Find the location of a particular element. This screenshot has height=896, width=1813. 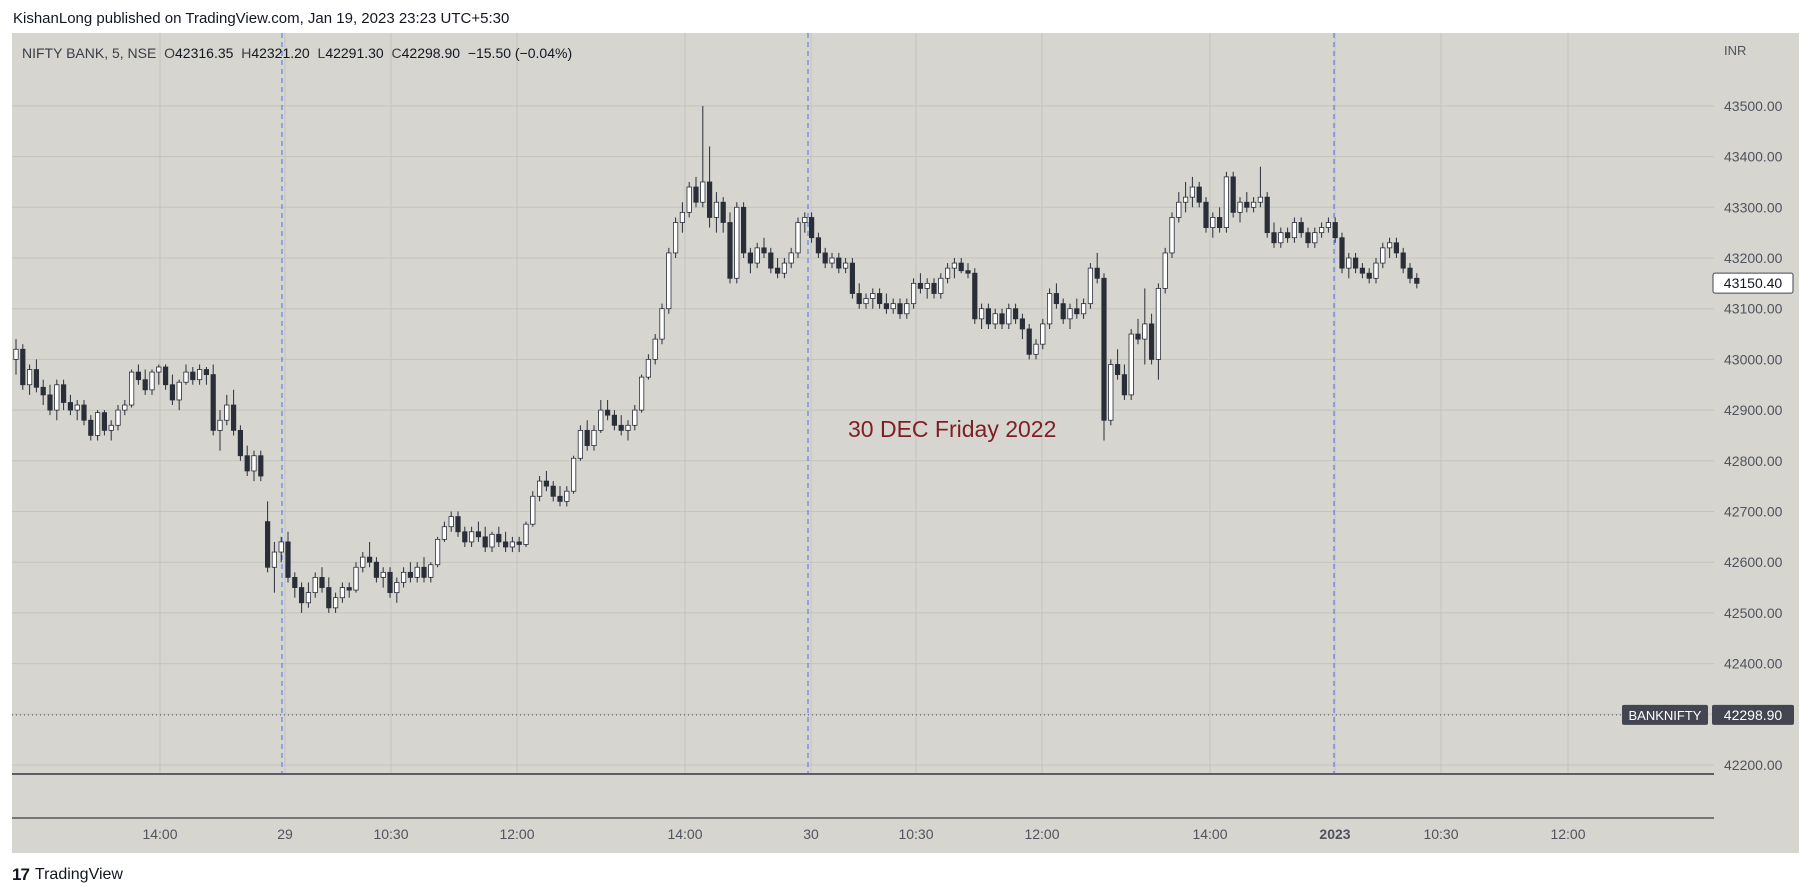

tradingview-brand: 17 TradingView is located at coordinates (67, 875).